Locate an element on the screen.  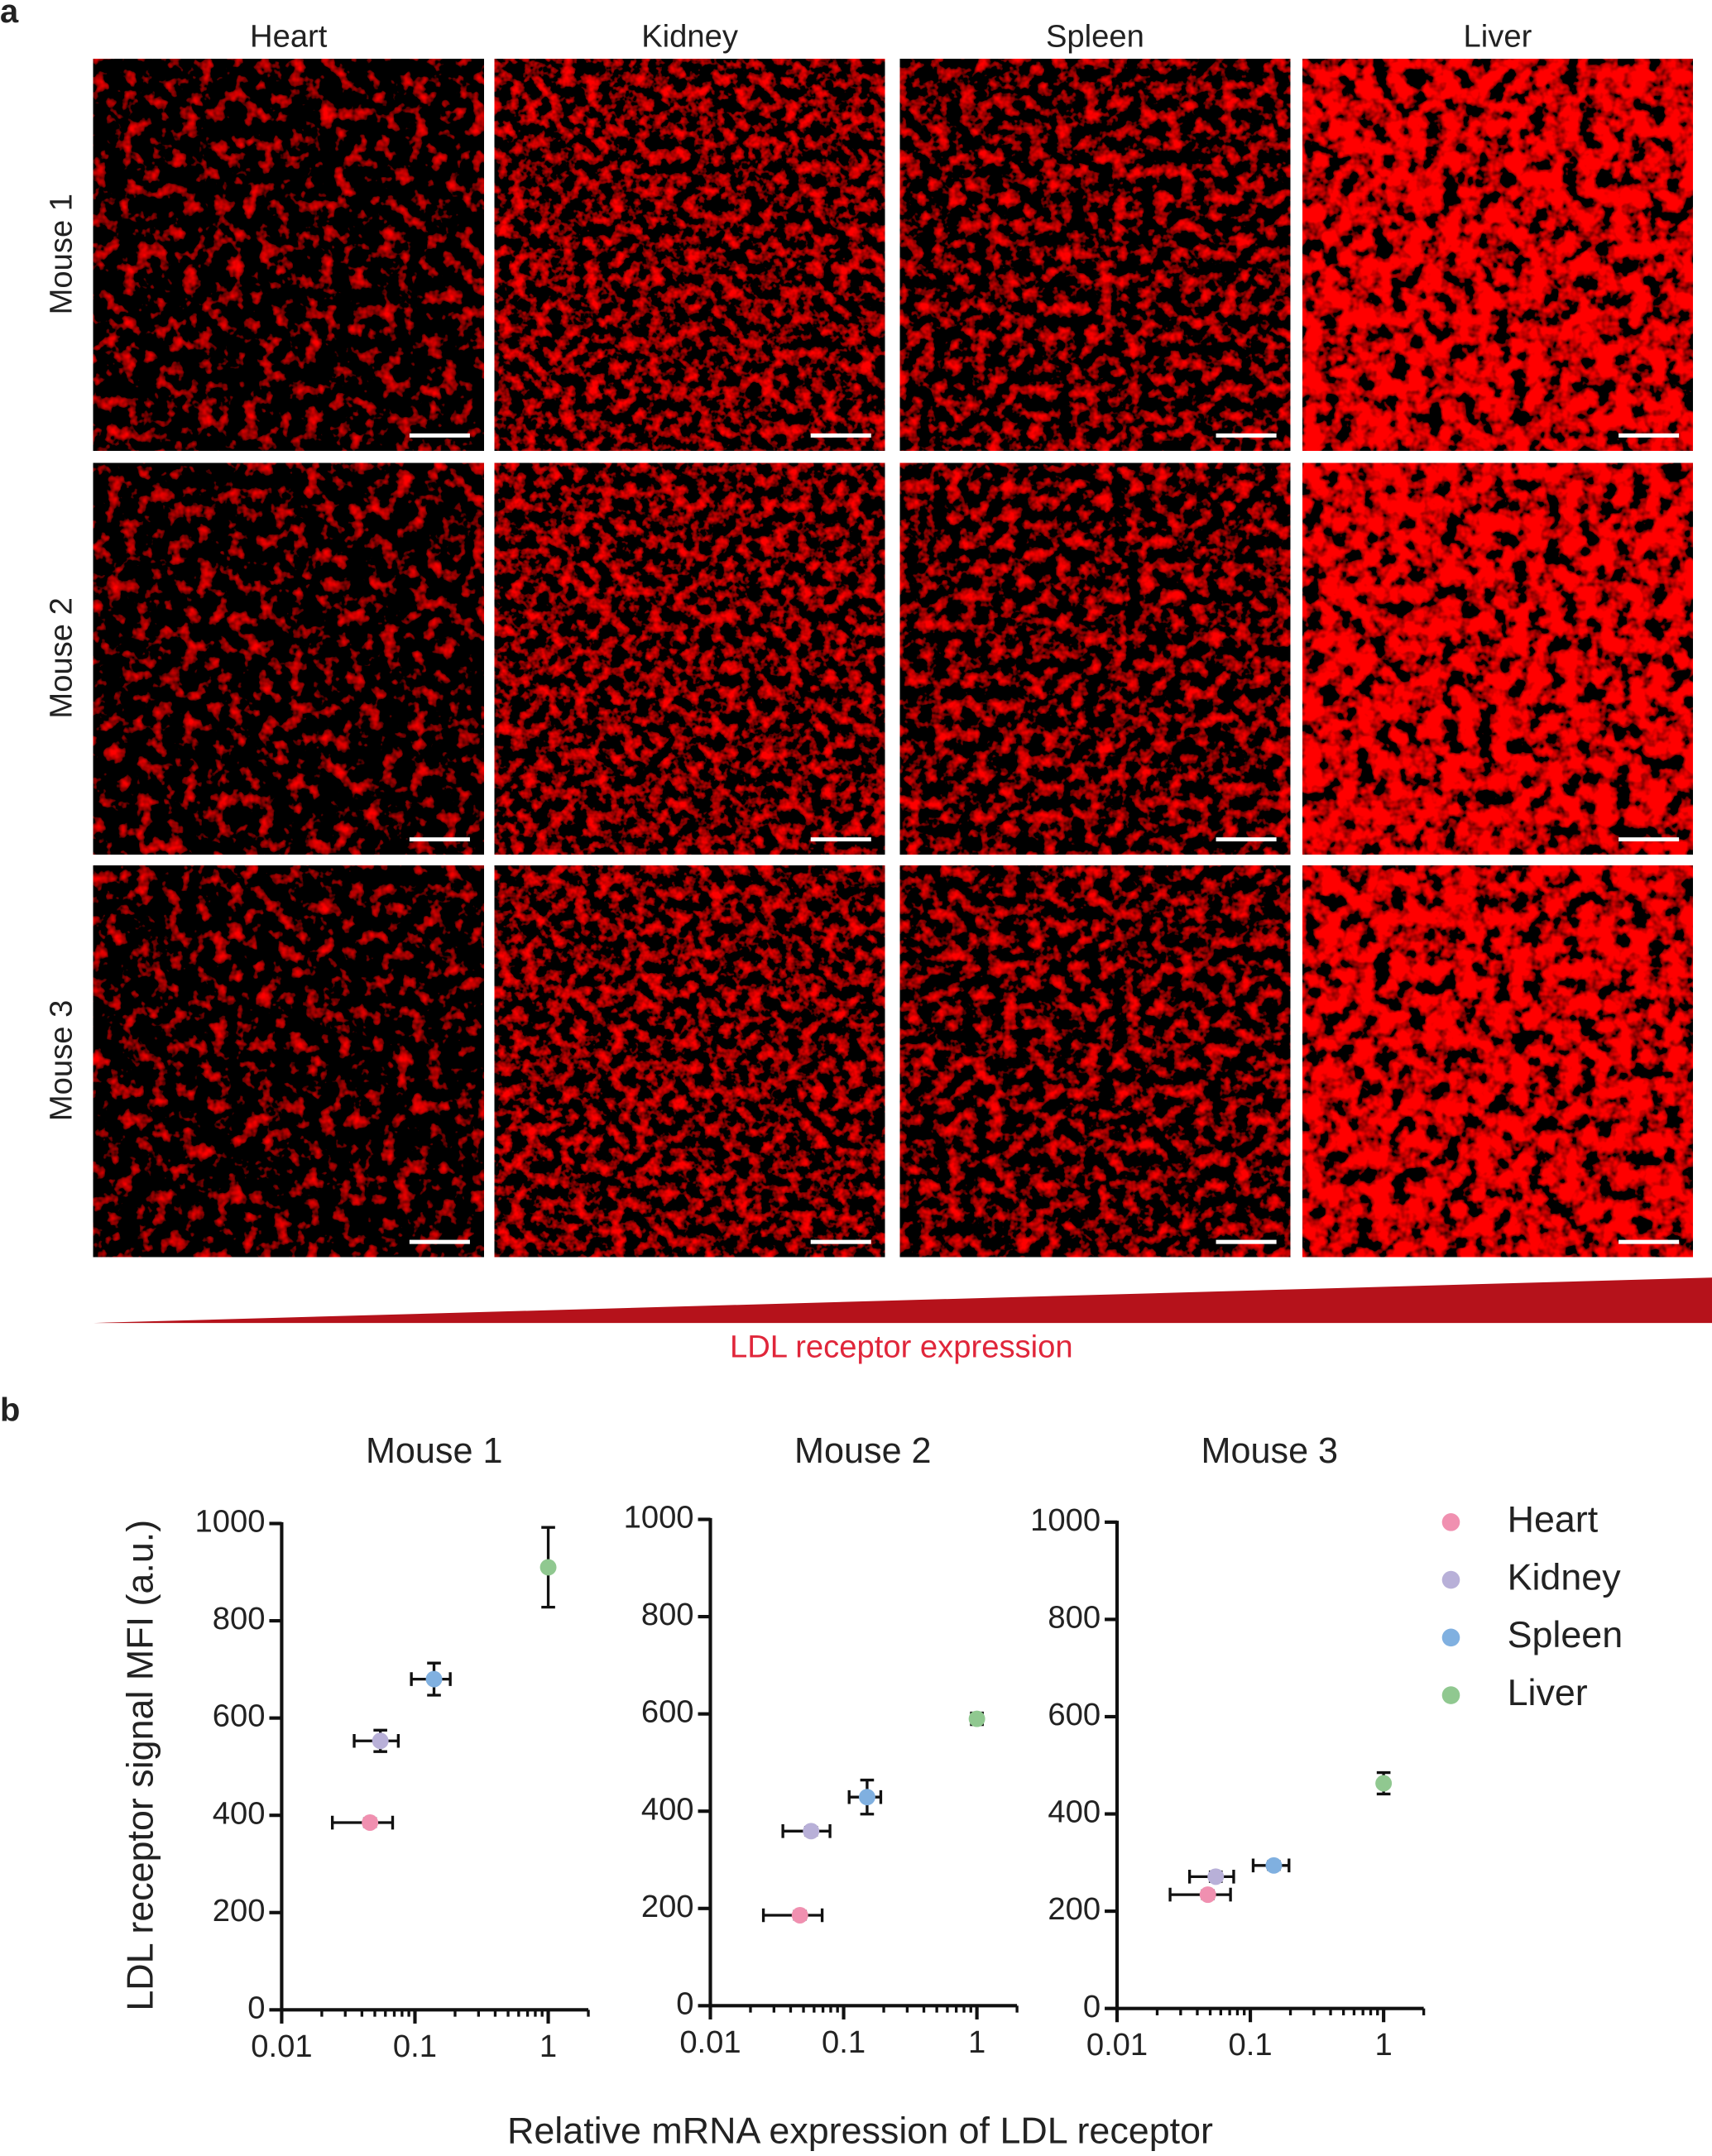
panel-label: b is located at coordinates (10, 1410).